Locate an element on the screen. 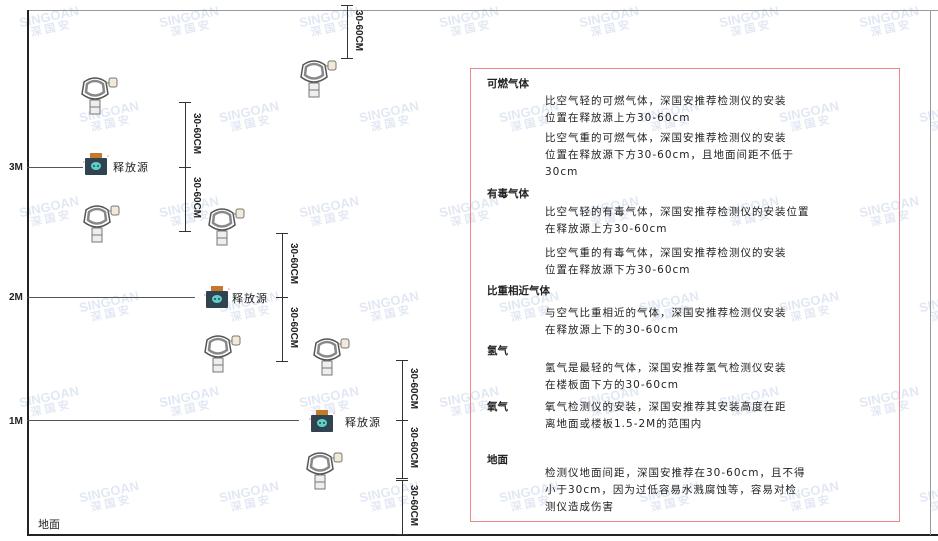 The width and height of the screenshot is (938, 541). legend-line: 位置在释放源上方30-60cm is located at coordinates (618, 118).